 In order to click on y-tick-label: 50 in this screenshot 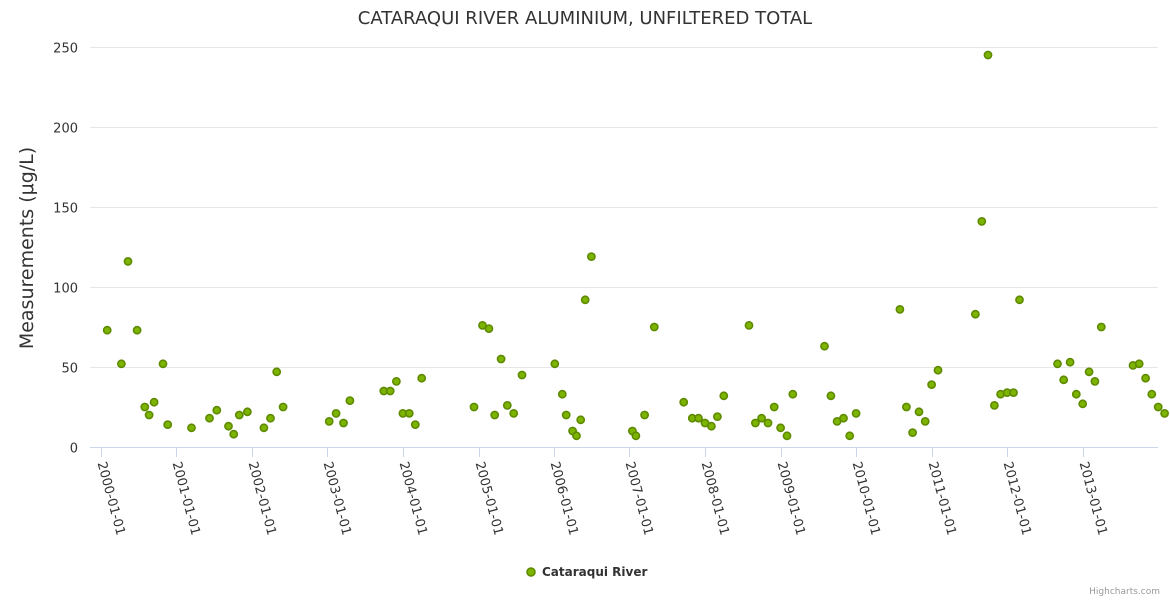, I will do `click(69, 369)`.